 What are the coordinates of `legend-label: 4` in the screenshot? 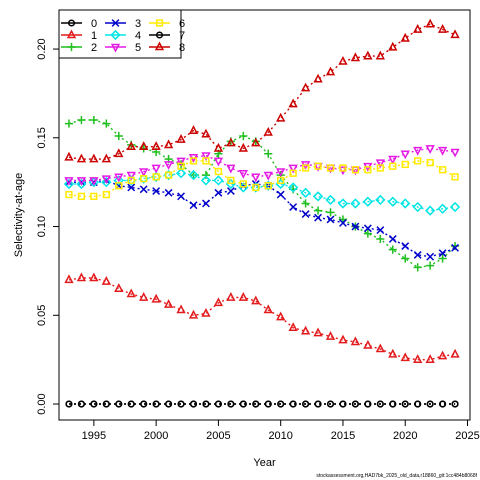 It's located at (138, 36).